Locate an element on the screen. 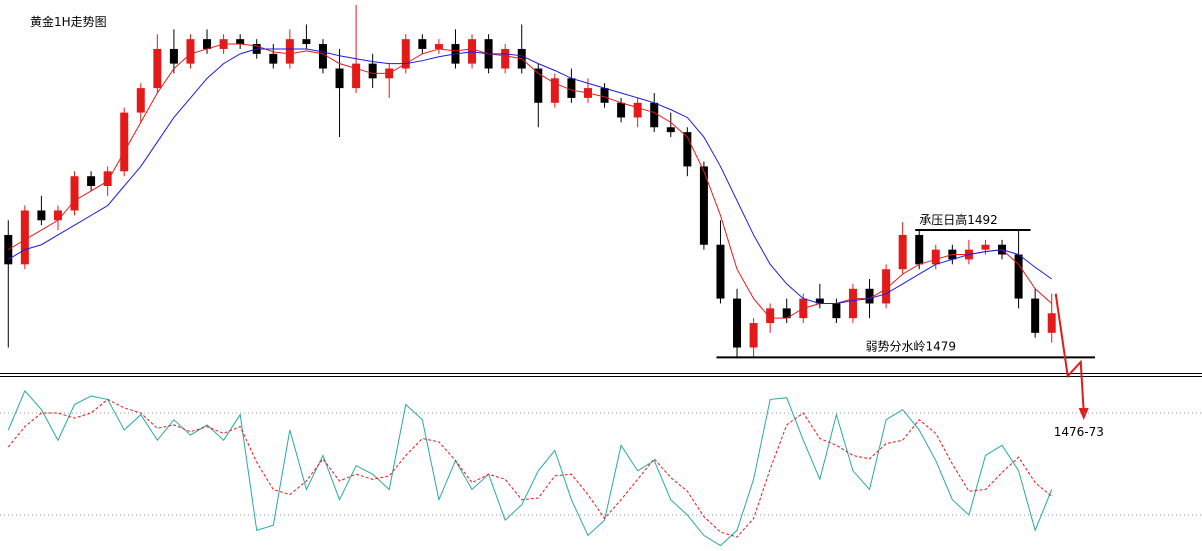 Image resolution: width=1202 pixels, height=551 pixels. chart-title: 黄金1H走势图 is located at coordinates (68, 21).